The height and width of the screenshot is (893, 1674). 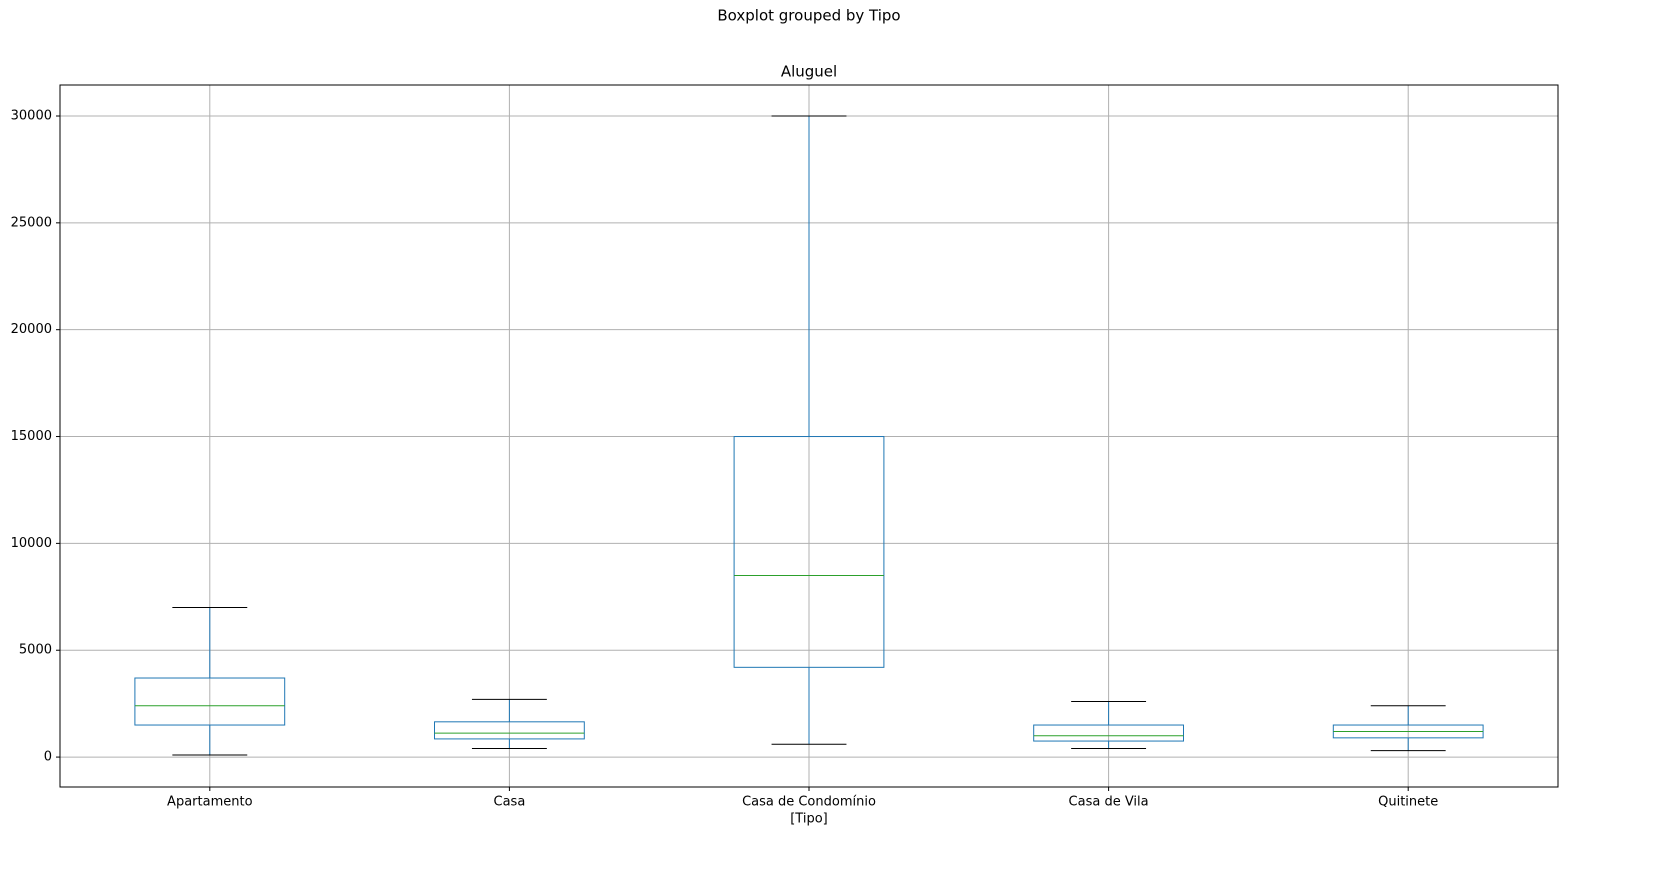 I want to click on y-tick-label: 5000, so click(x=35, y=650).